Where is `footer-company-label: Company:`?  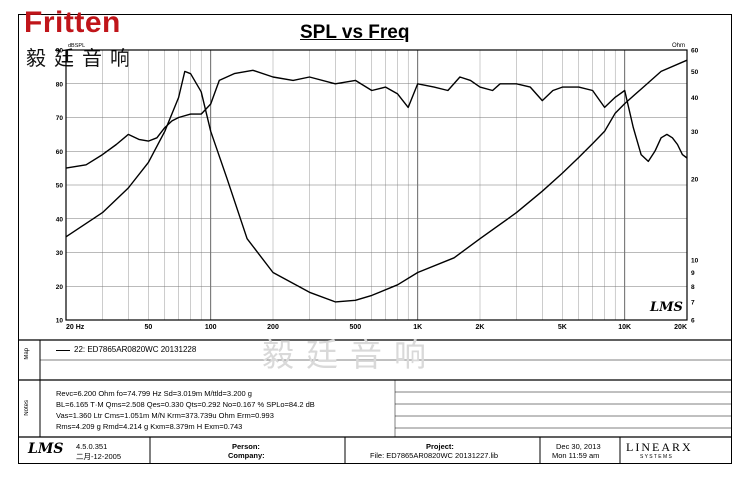
footer-company-label: Company: is located at coordinates (246, 455).